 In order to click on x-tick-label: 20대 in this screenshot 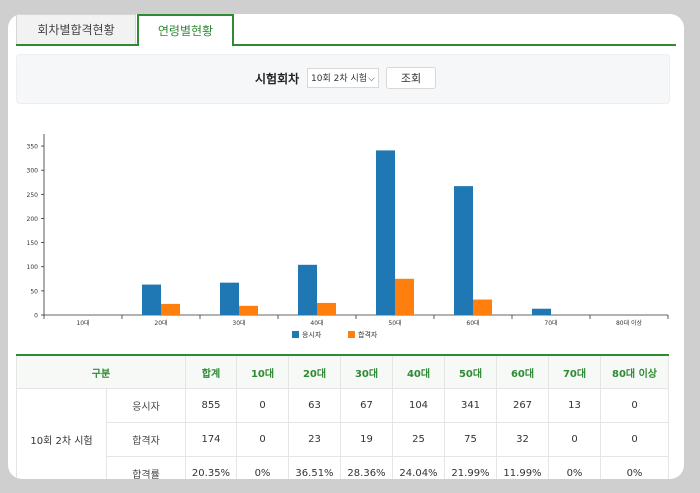, I will do `click(160, 323)`.